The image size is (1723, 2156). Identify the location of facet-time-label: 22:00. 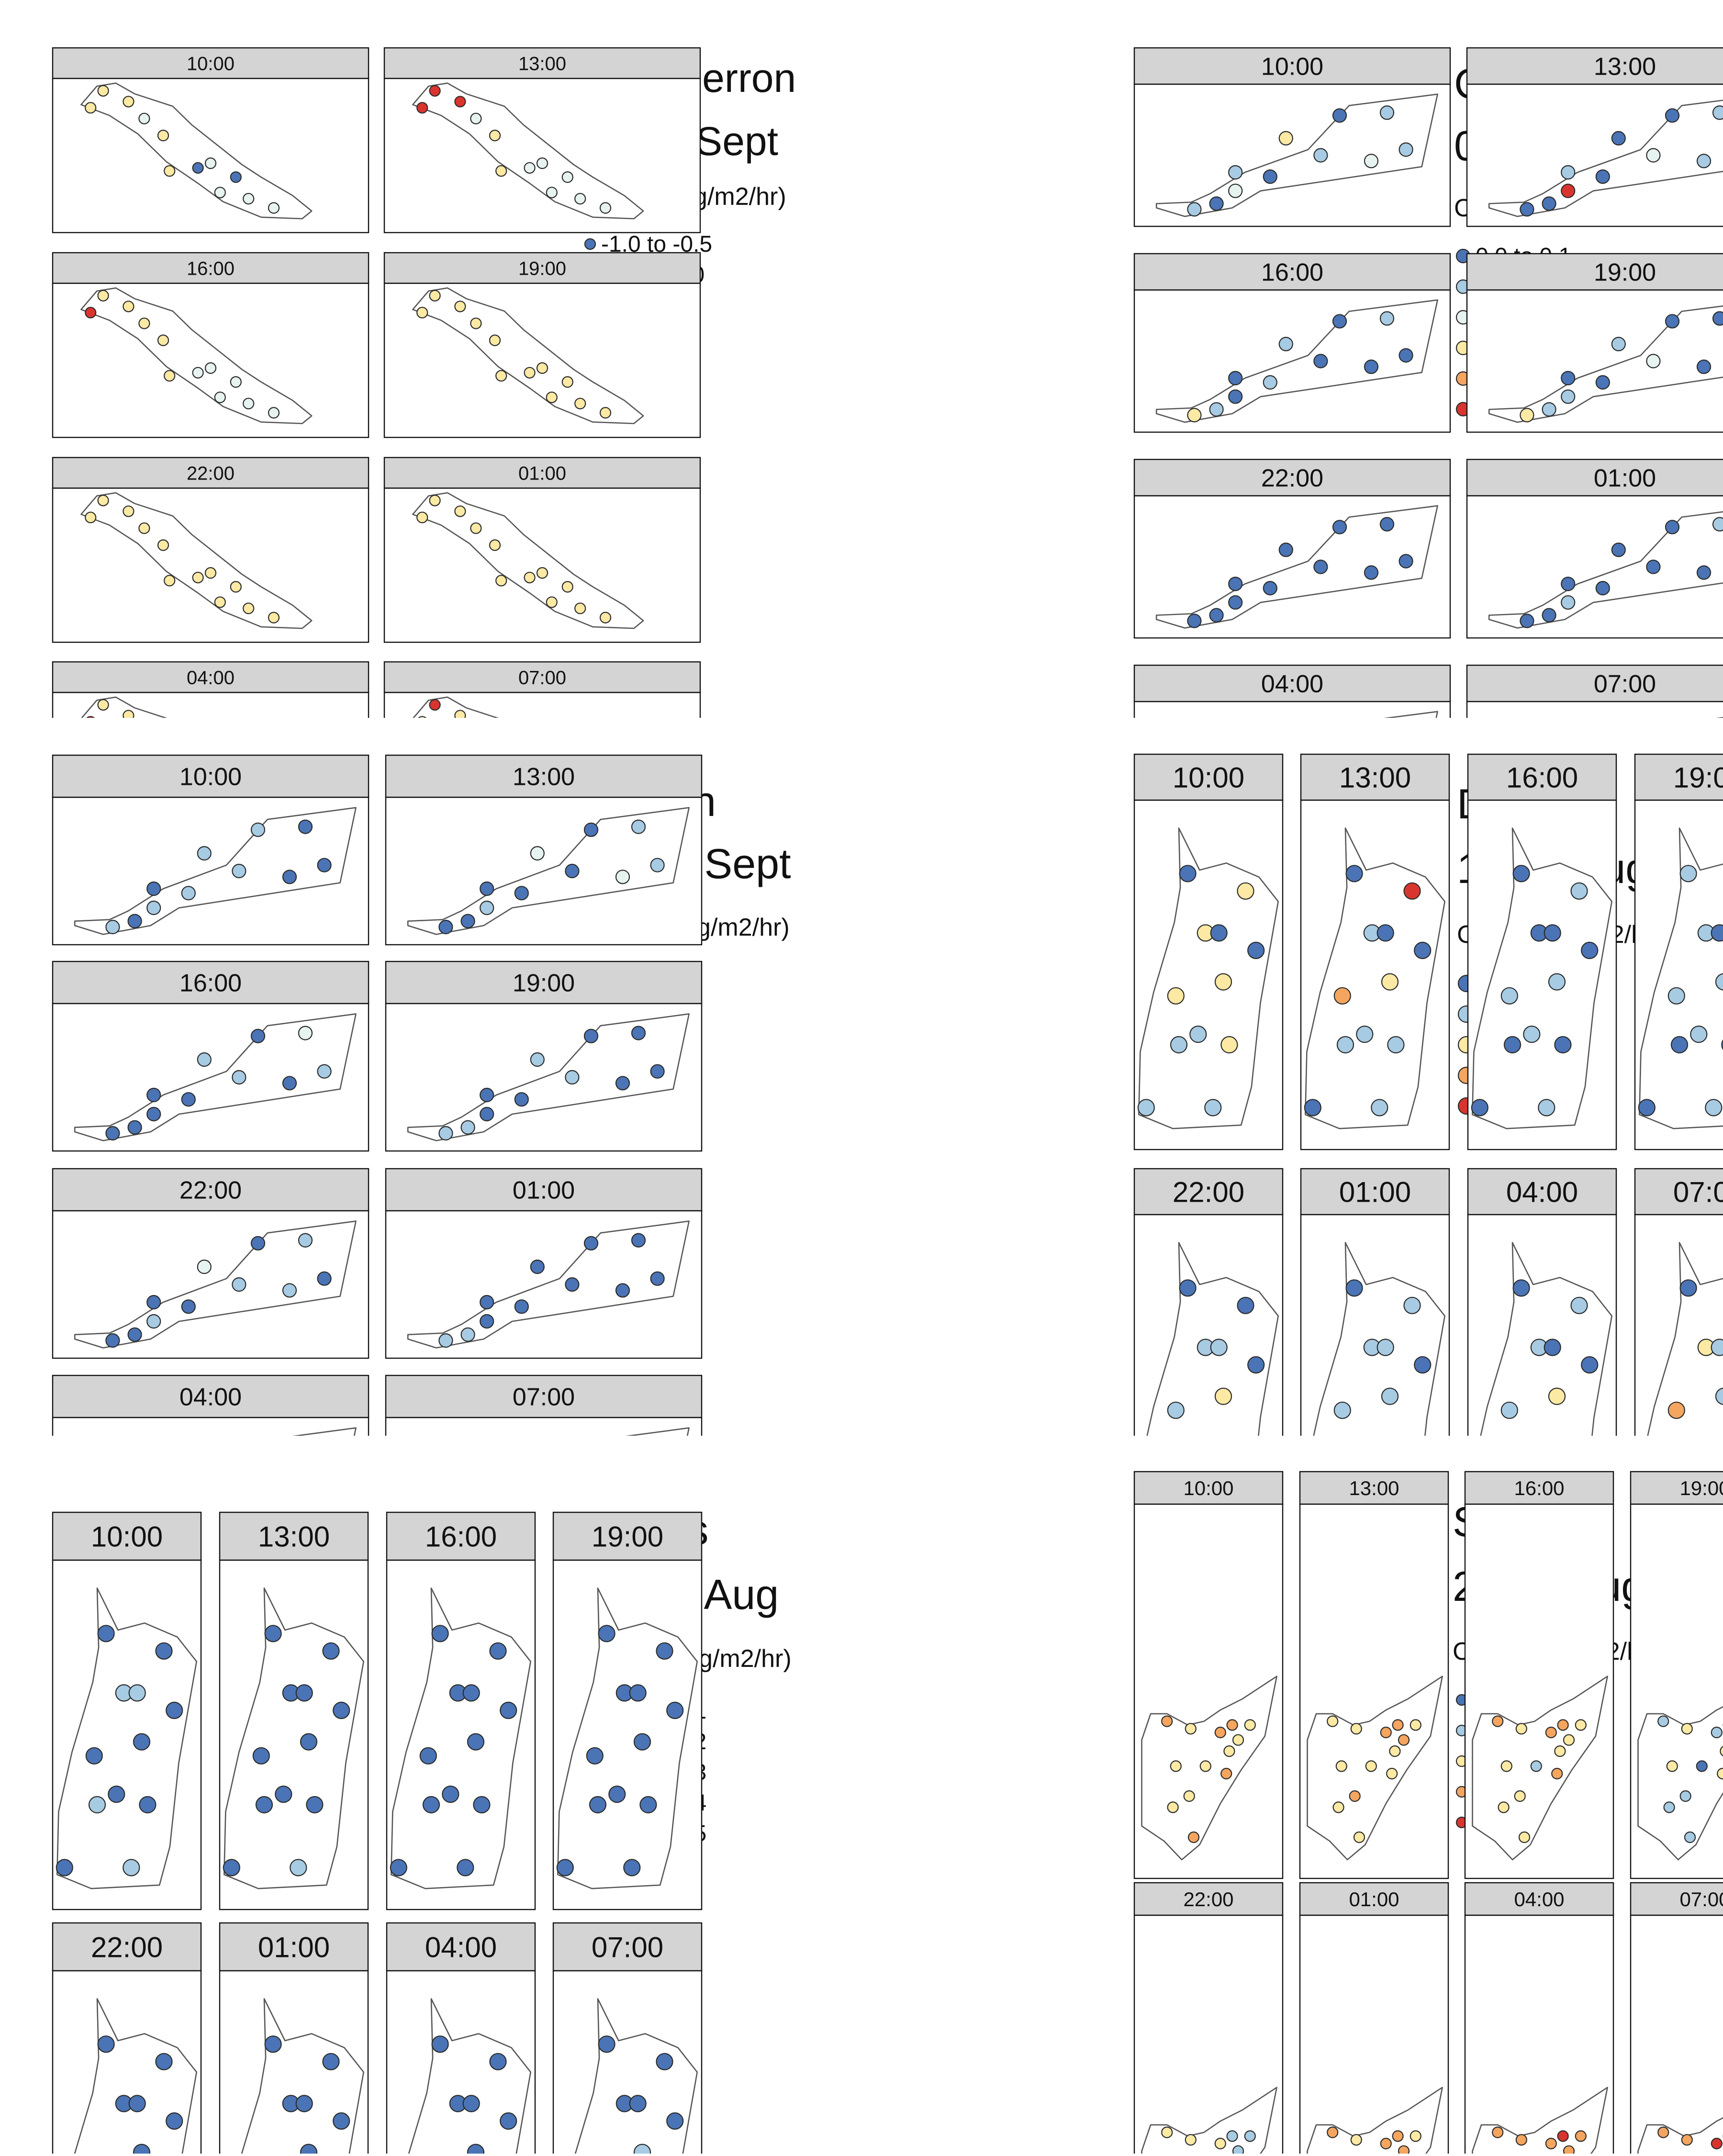
(1208, 1899).